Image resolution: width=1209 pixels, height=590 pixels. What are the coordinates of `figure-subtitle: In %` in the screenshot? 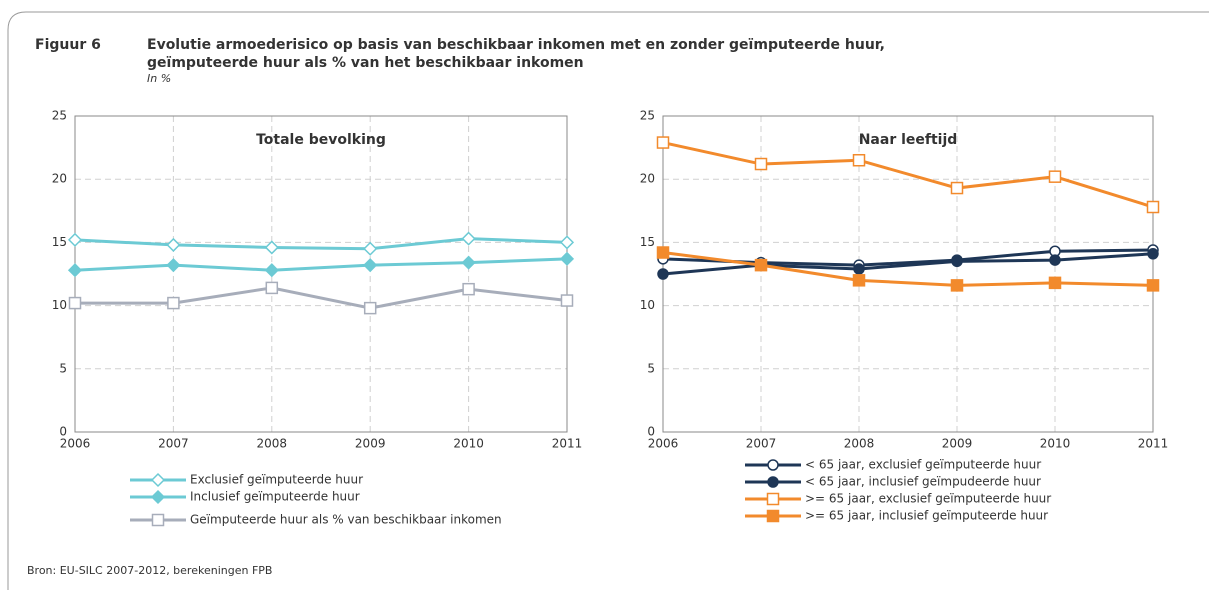 It's located at (159, 78).